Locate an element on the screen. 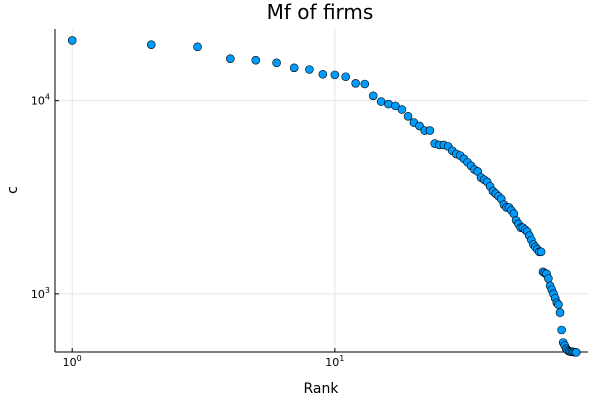 The image size is (600, 400). x-axis-label: Rank is located at coordinates (322, 389).